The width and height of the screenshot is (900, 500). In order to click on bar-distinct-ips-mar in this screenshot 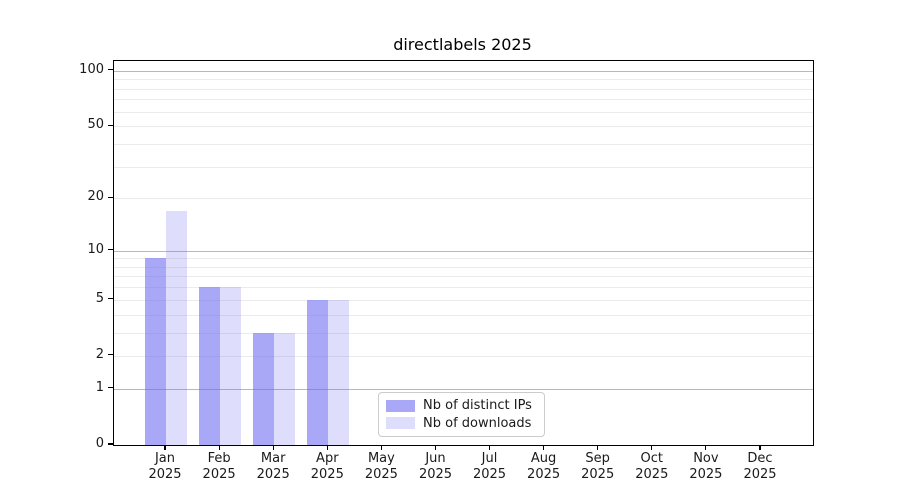, I will do `click(264, 388)`.